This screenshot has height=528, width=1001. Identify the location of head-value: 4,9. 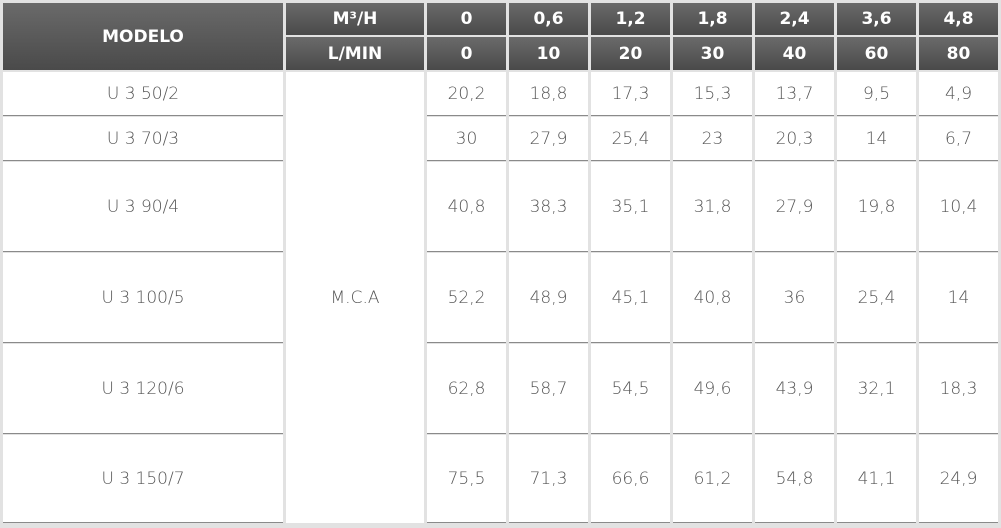
(958, 94).